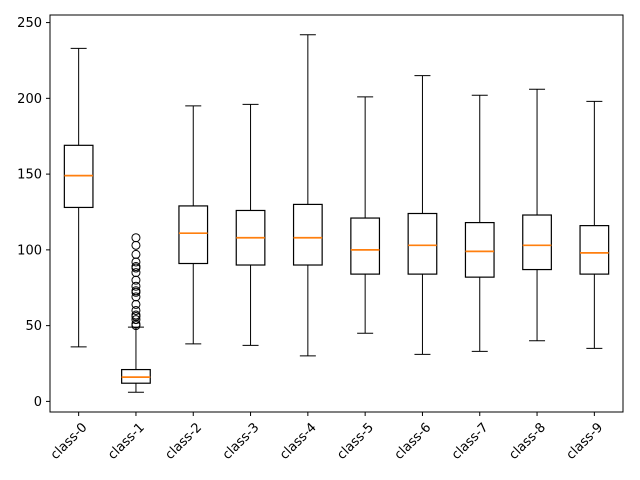 The width and height of the screenshot is (640, 480). What do you see at coordinates (38, 402) in the screenshot?
I see `y-tick-label: 0` at bounding box center [38, 402].